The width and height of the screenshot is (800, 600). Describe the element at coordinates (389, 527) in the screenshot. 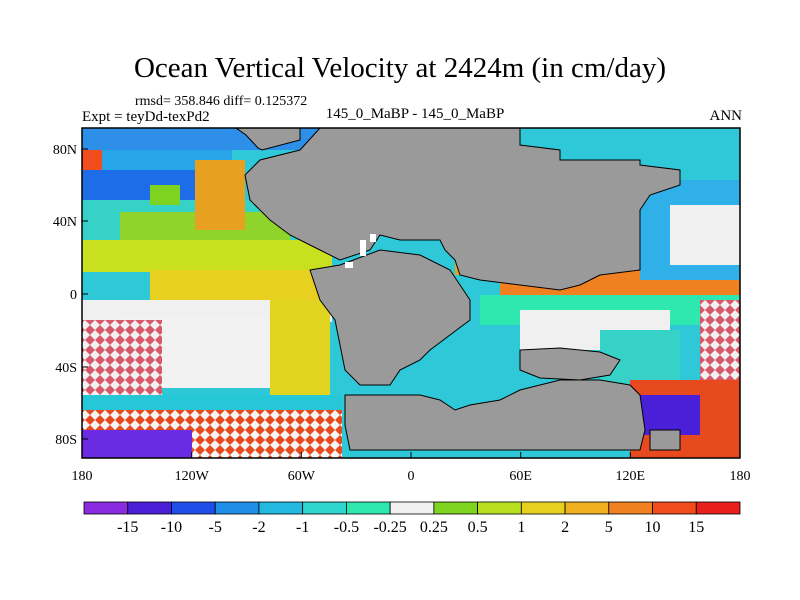

I see `colorbar-label: -0.25` at that location.